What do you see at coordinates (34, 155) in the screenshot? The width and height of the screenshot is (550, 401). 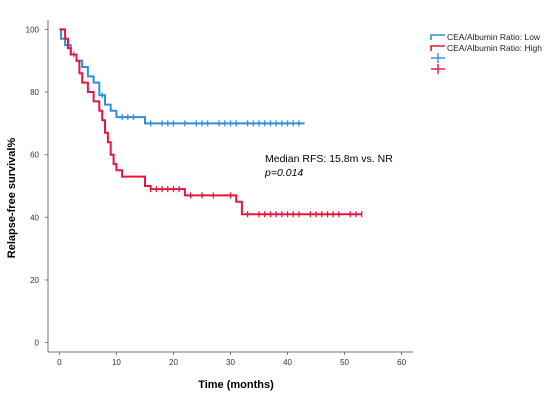 I see `y-tick-label: 60` at bounding box center [34, 155].